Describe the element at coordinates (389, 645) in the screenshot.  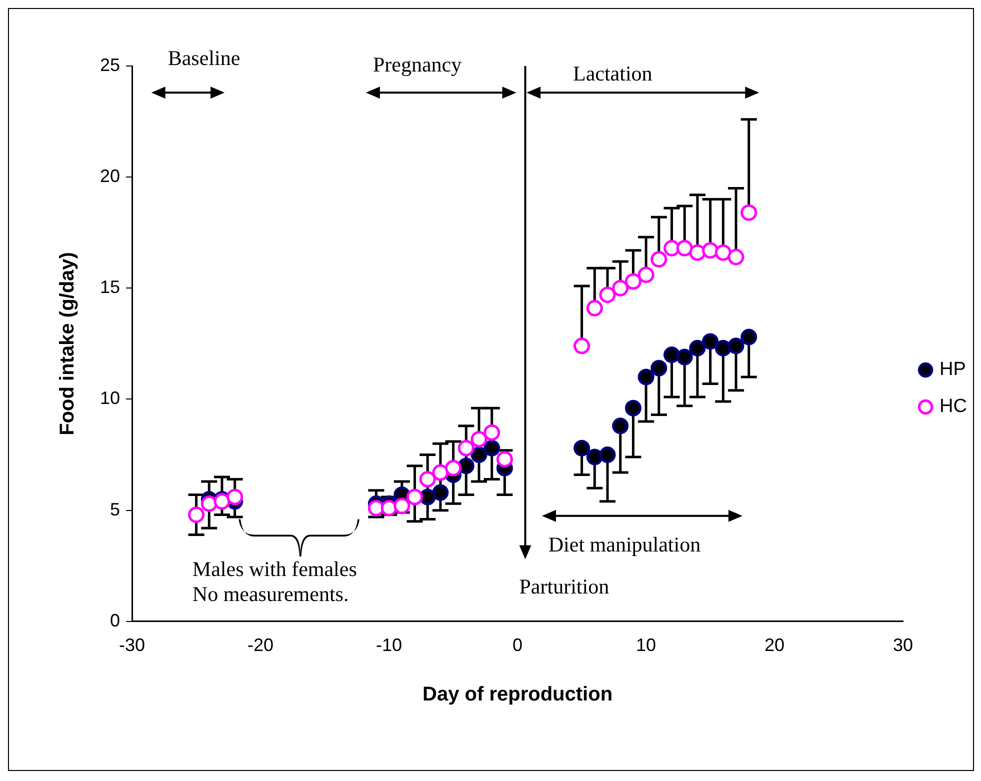
I see `x-tick-label: -10` at that location.